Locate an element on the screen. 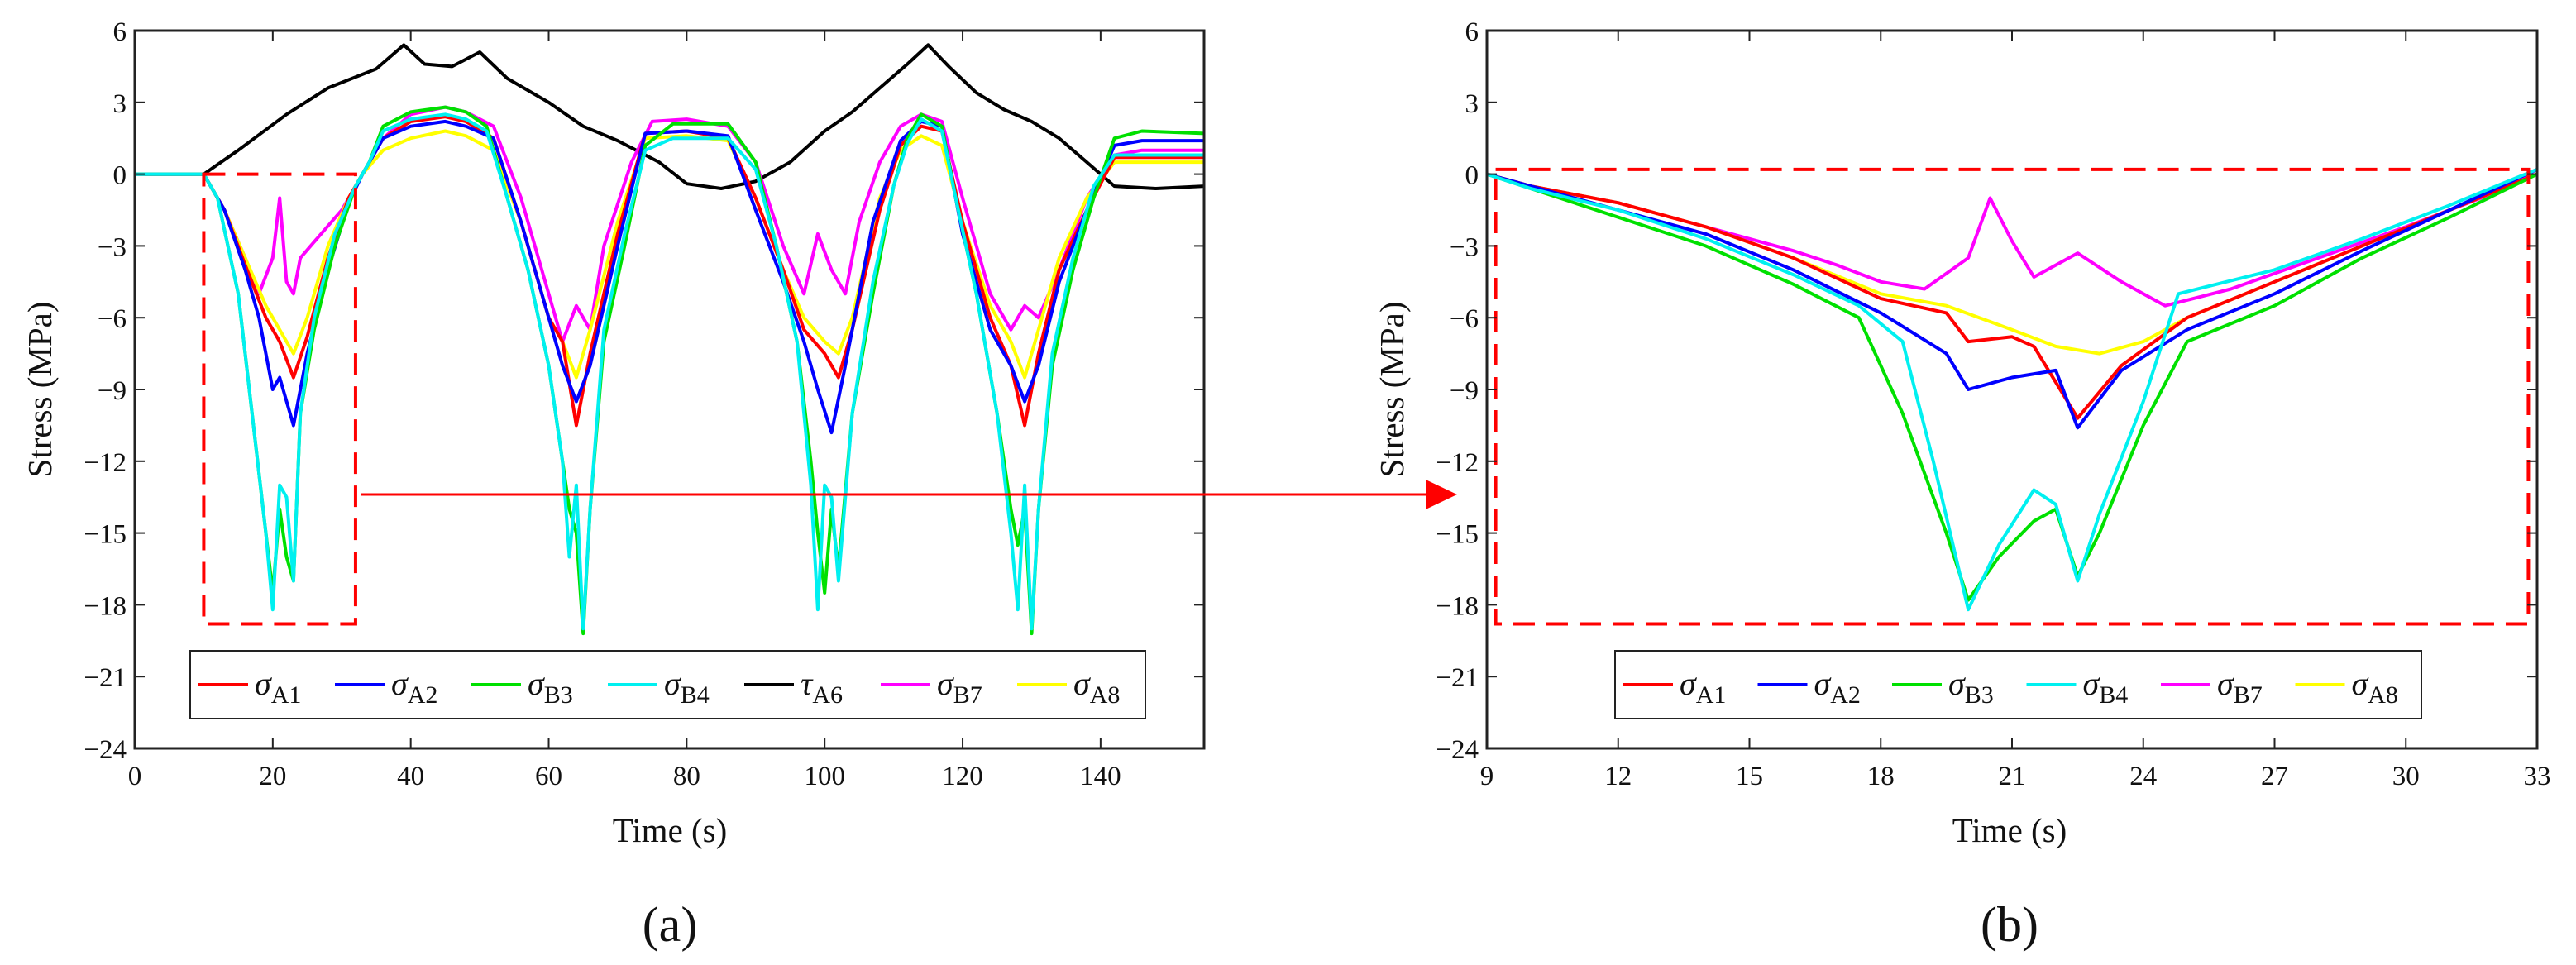  panel-b-y-tick-label: −15 is located at coordinates (1457, 535).